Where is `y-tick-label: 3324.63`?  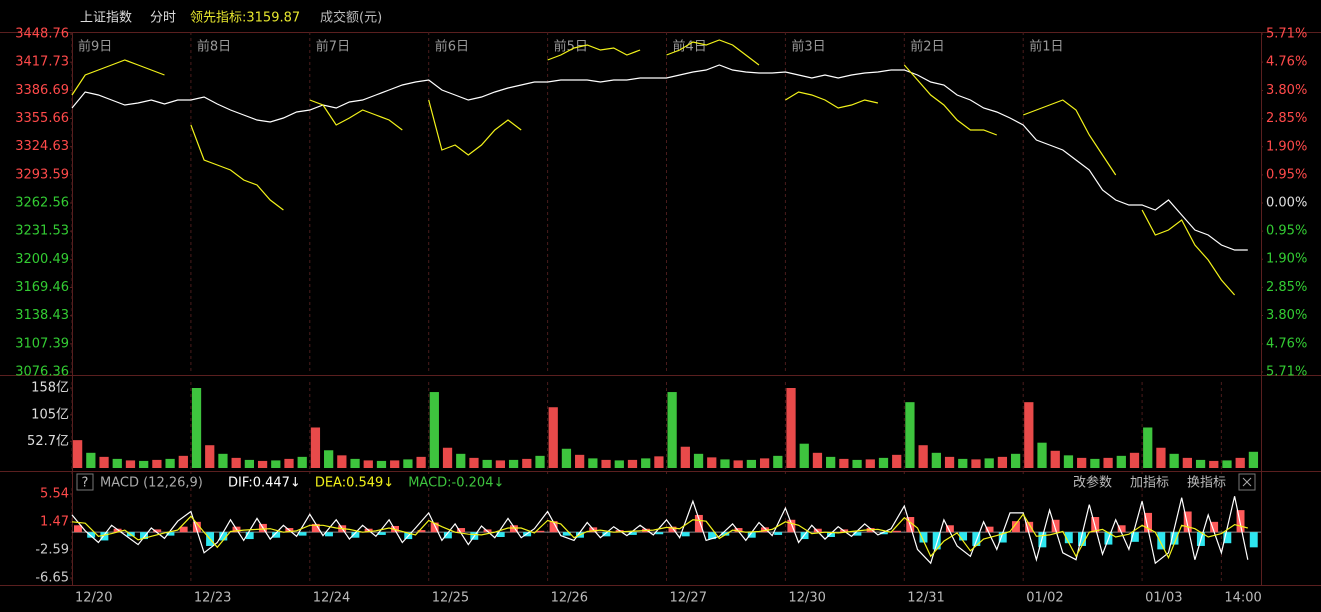 y-tick-label: 3324.63 is located at coordinates (42, 146).